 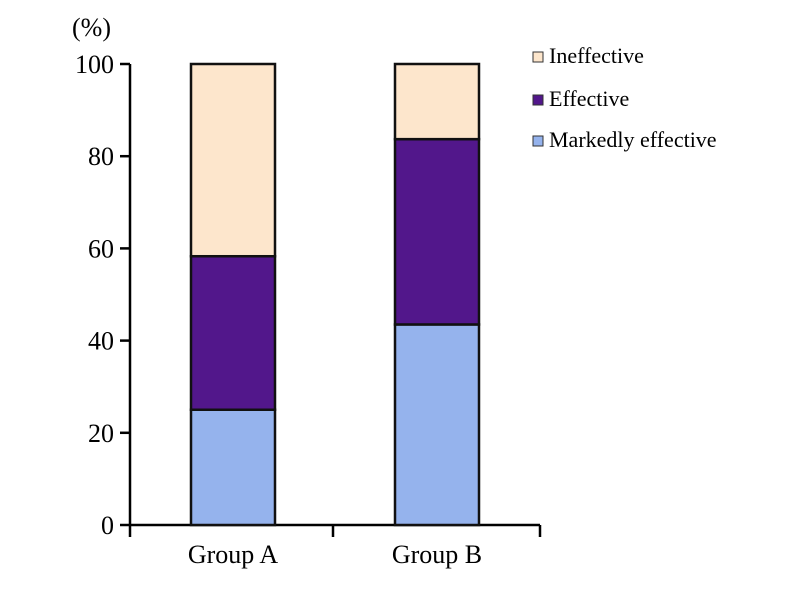 I want to click on legend-label: Ineffective, so click(x=596, y=55).